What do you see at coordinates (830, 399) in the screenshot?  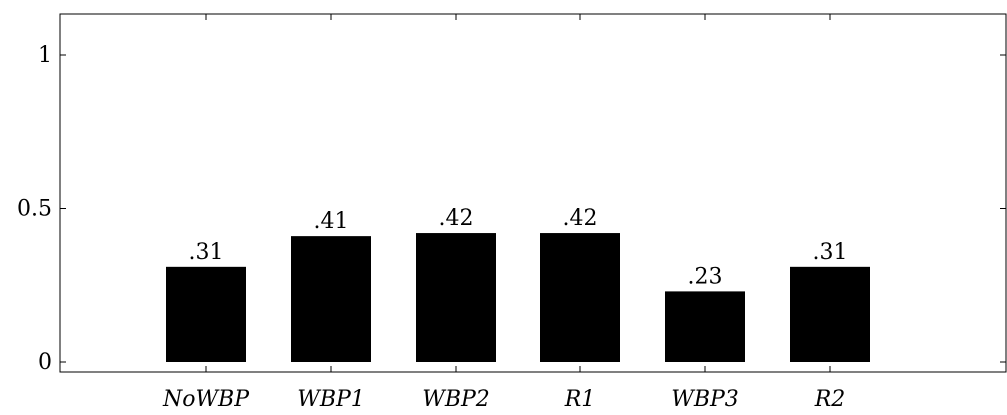 I see `category-label-r2: R2` at bounding box center [830, 399].